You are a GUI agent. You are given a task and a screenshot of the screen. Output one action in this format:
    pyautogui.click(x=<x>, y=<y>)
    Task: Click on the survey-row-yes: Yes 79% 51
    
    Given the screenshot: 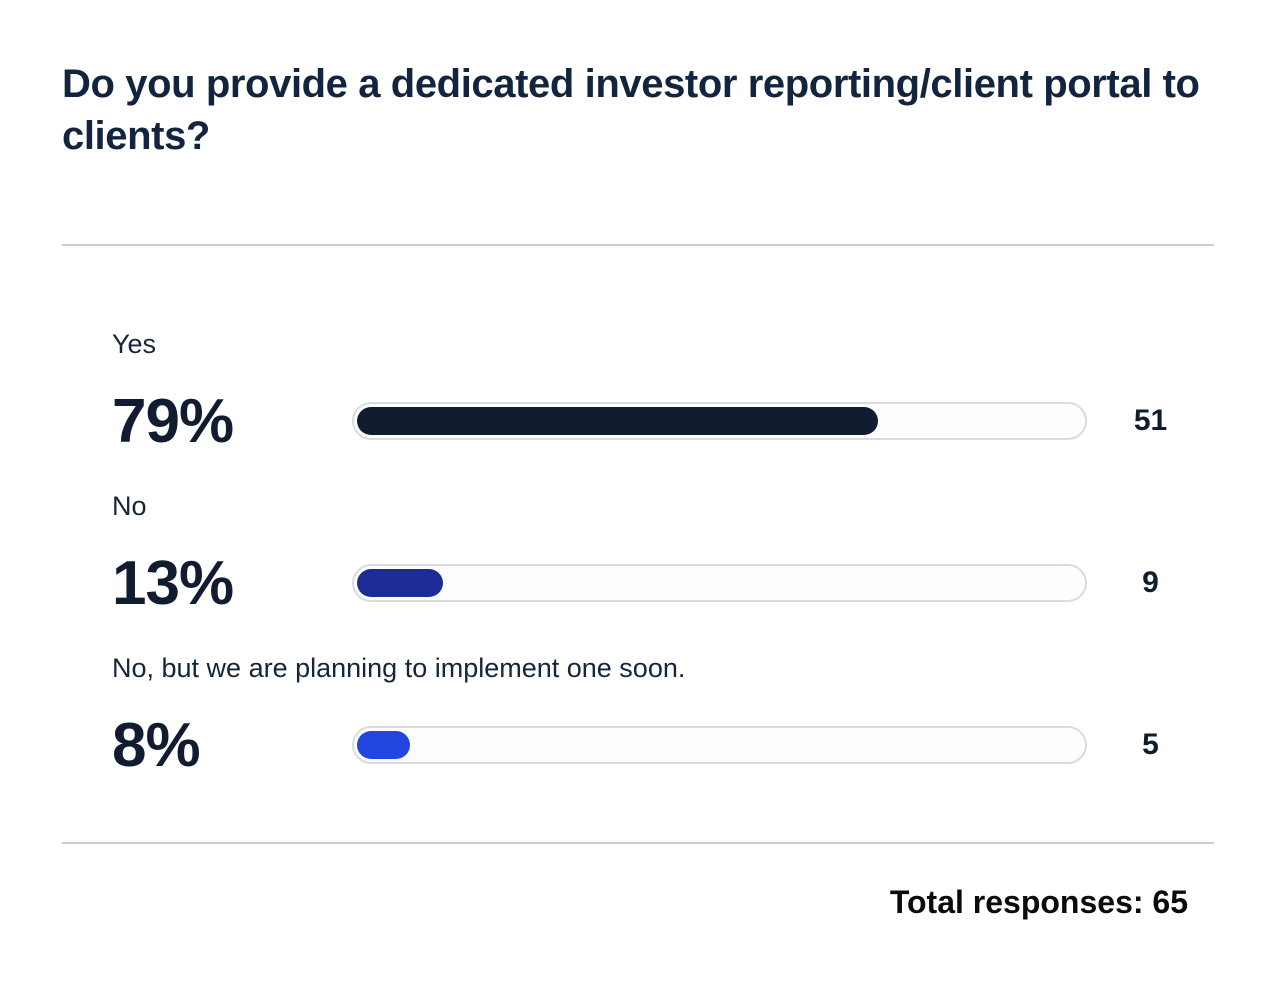 What is the action you would take?
    pyautogui.click(x=663, y=391)
    